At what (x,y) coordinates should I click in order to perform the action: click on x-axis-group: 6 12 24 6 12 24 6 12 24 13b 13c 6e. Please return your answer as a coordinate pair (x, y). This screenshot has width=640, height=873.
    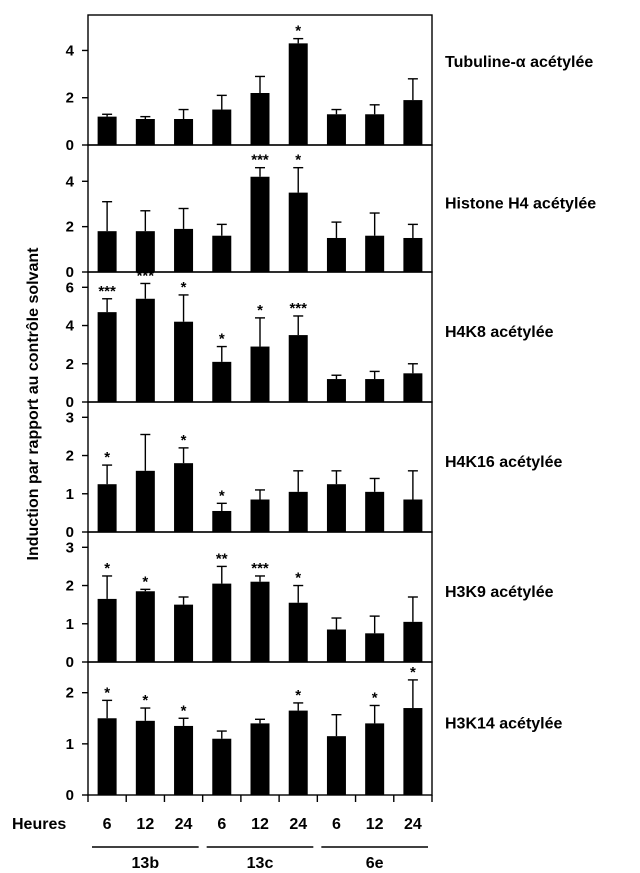
    Looking at the image, I should click on (260, 833).